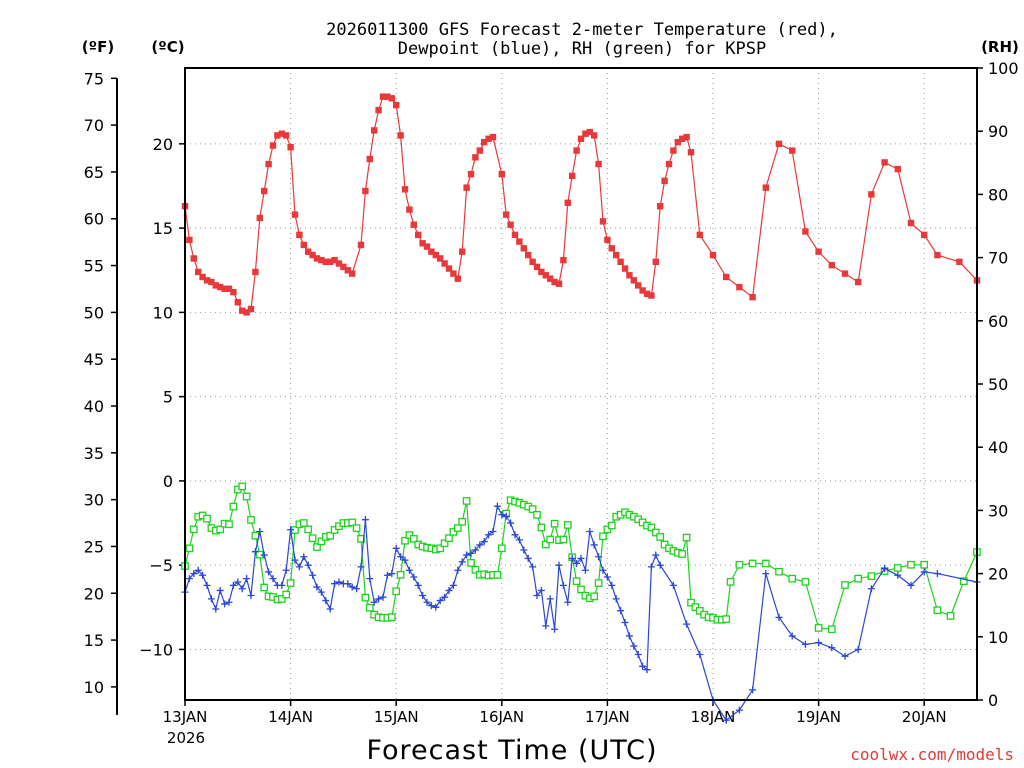 Image resolution: width=1024 pixels, height=768 pixels. I want to click on fahrenheit-tick-label: 25, so click(94, 546).